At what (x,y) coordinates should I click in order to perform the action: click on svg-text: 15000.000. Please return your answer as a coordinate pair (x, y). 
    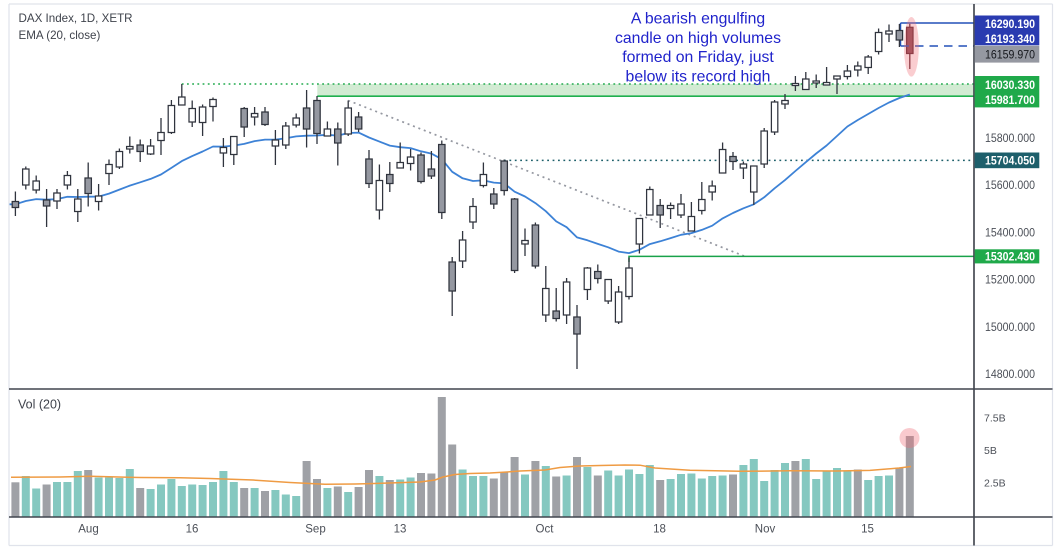
    Looking at the image, I should click on (1010, 327).